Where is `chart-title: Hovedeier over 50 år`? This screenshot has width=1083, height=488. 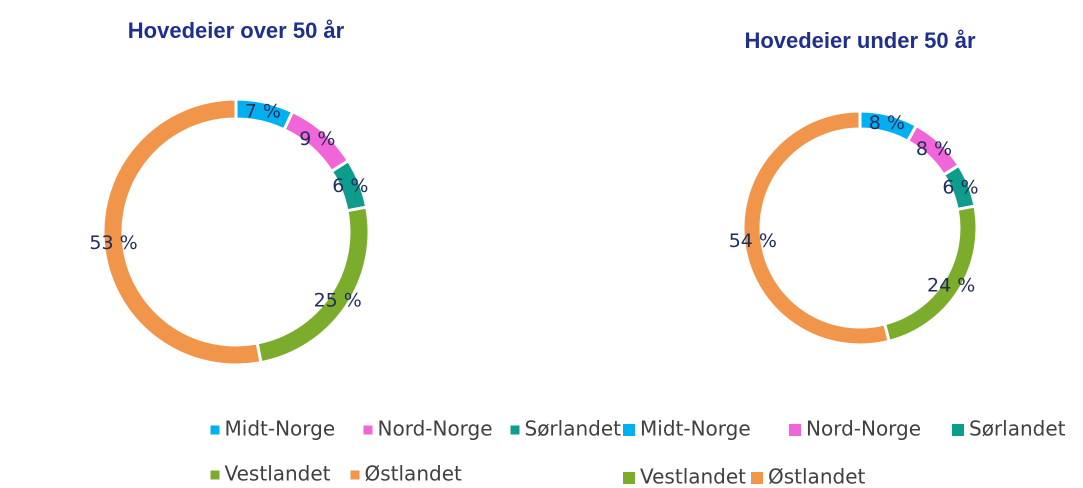
chart-title: Hovedeier over 50 år is located at coordinates (236, 30).